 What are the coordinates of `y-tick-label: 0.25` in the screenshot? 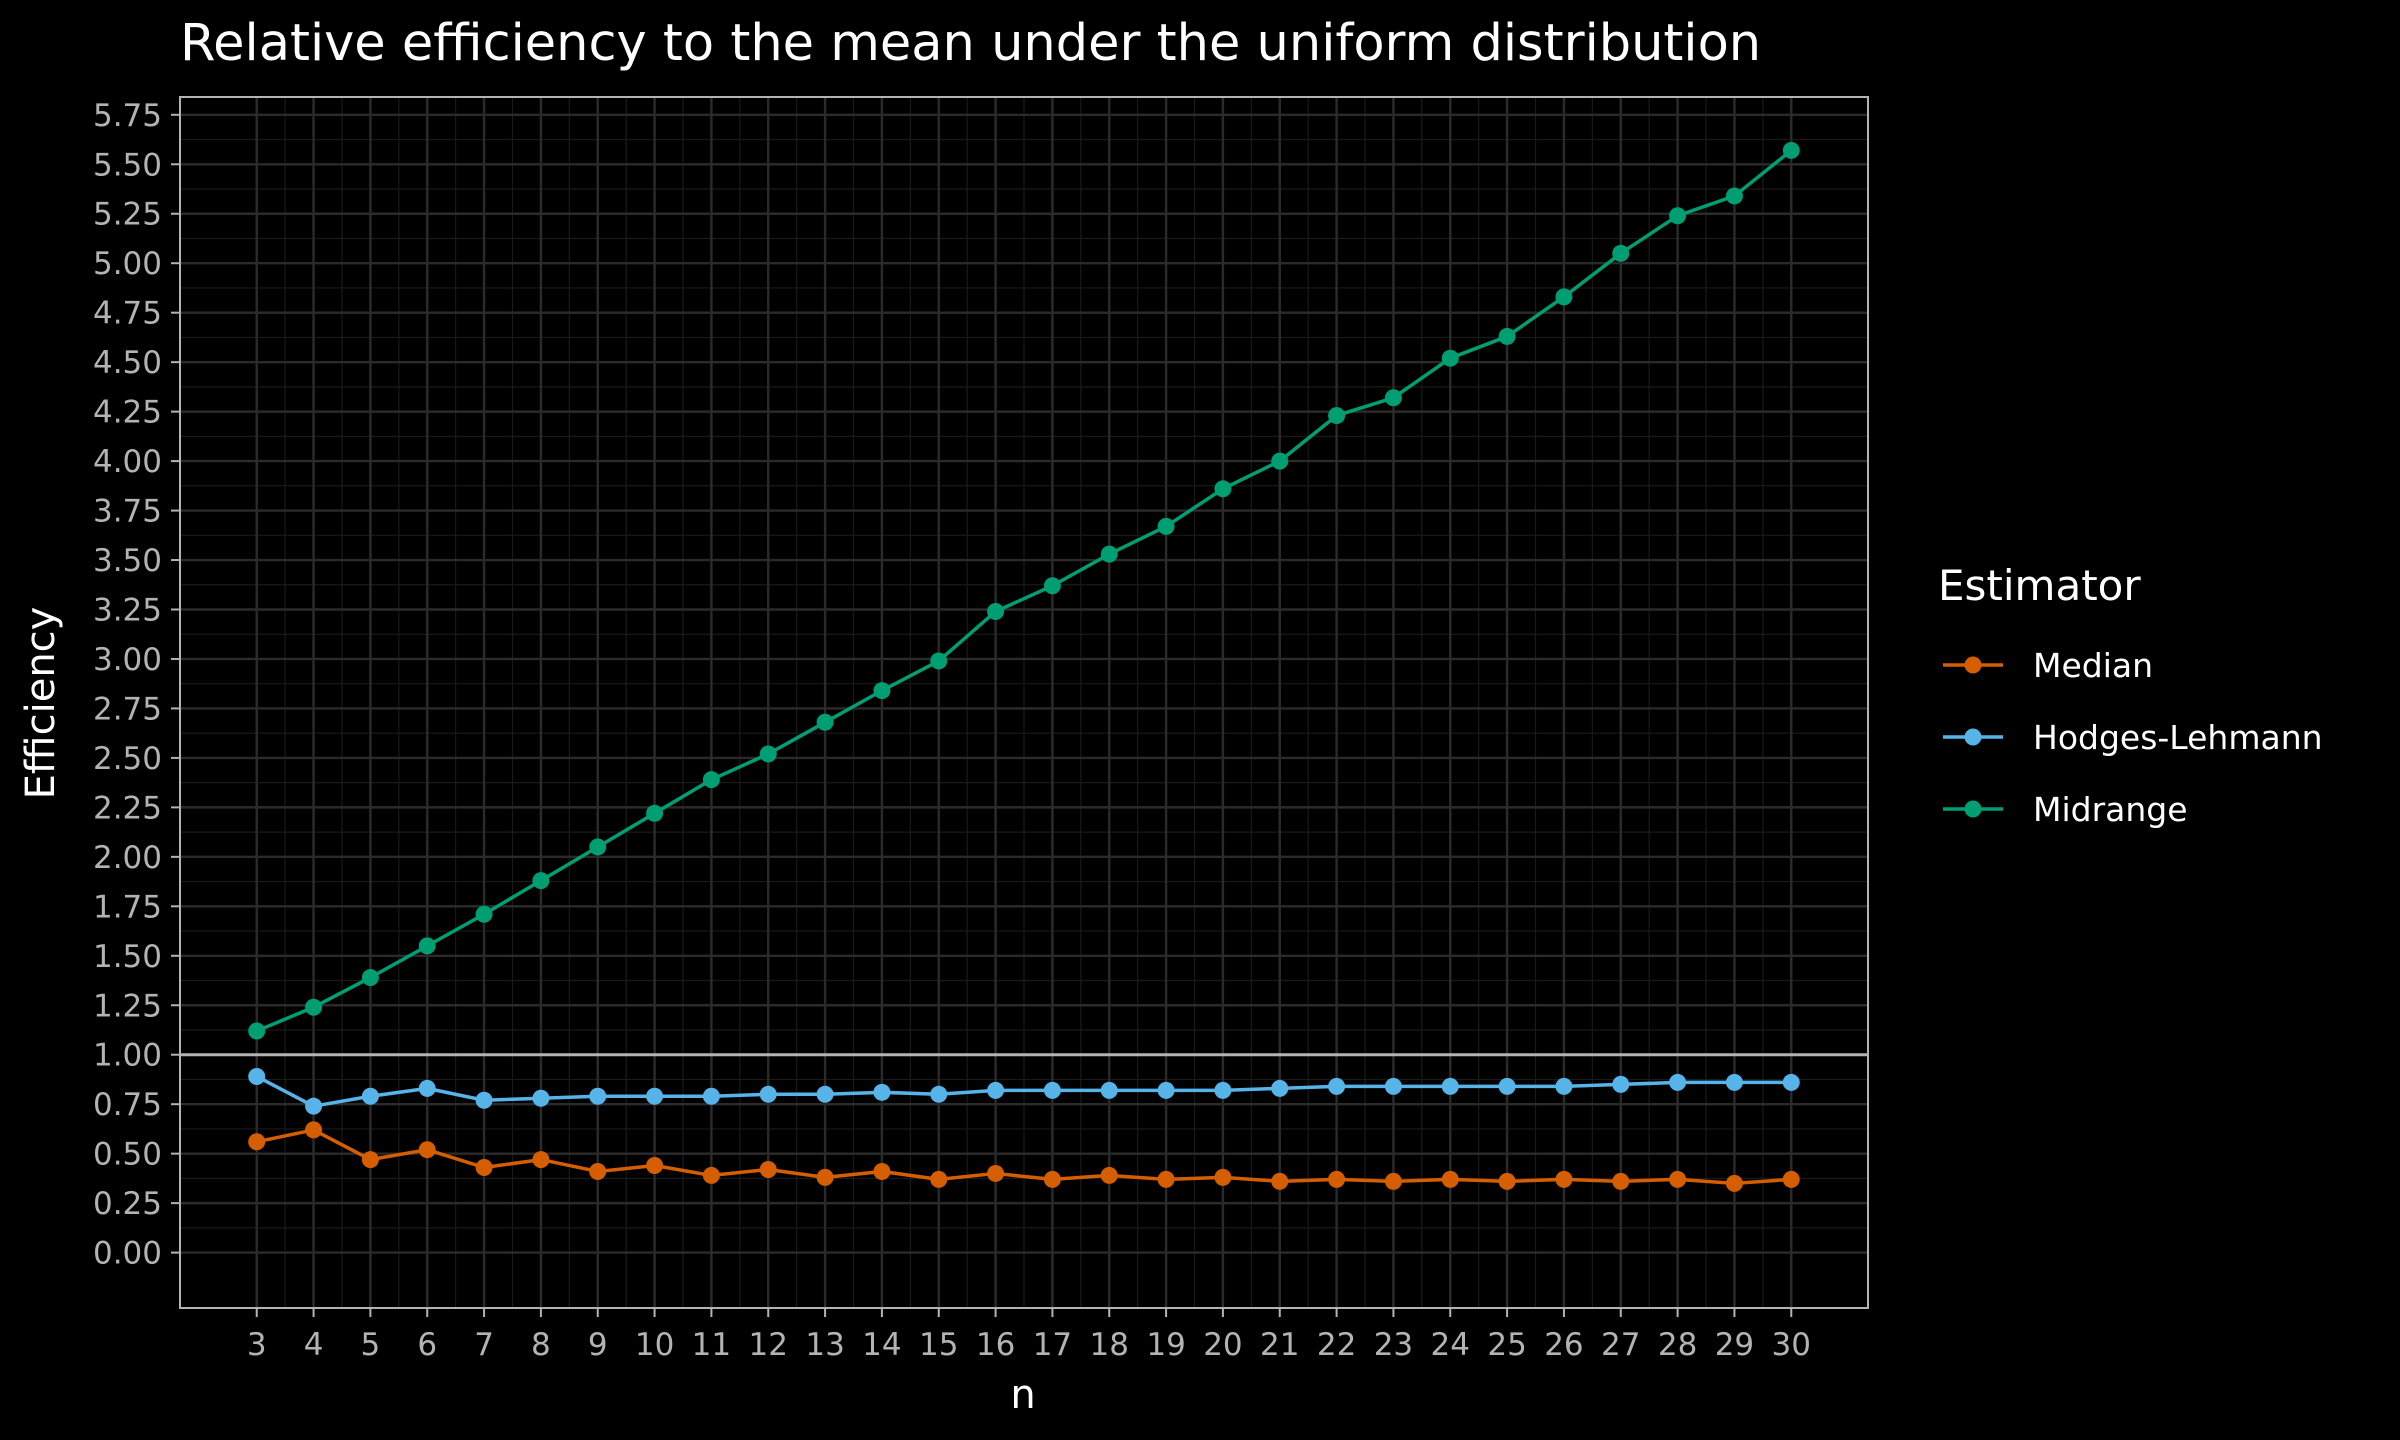 It's located at (127, 1204).